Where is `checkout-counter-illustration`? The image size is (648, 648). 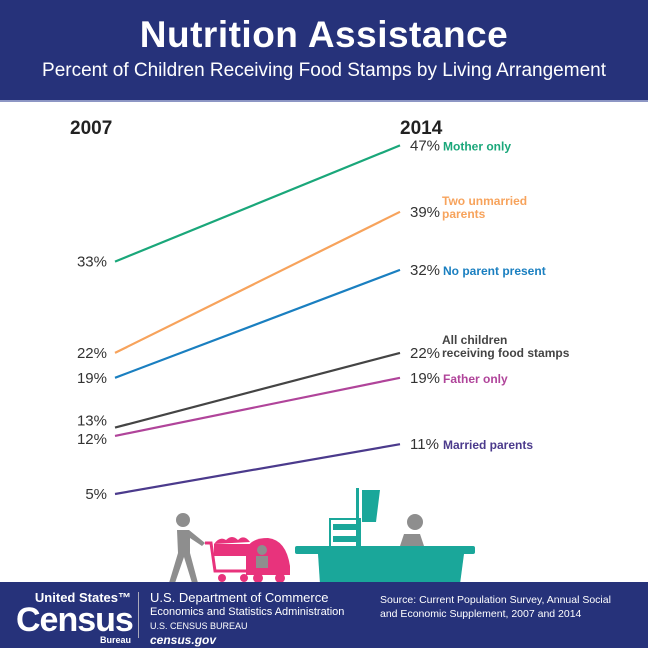 checkout-counter-illustration is located at coordinates (385, 535).